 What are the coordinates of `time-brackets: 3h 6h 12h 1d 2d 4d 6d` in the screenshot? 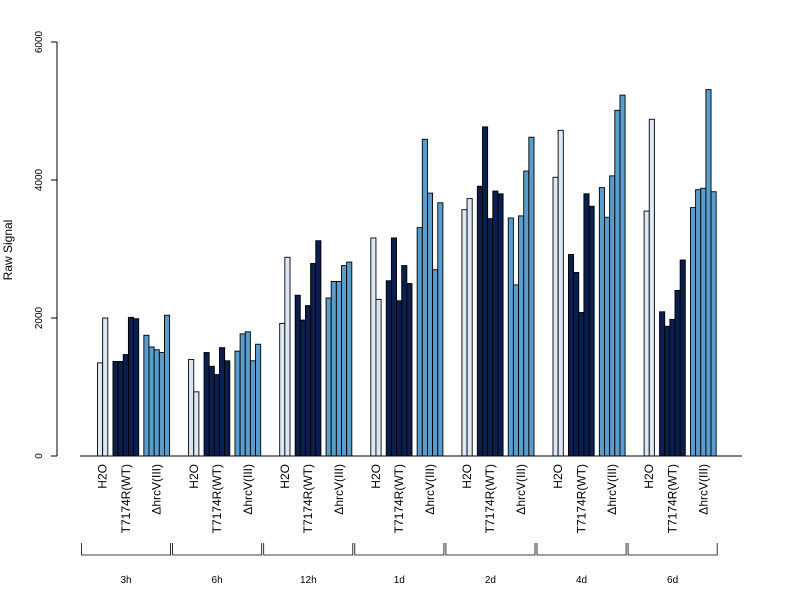 It's located at (399, 564).